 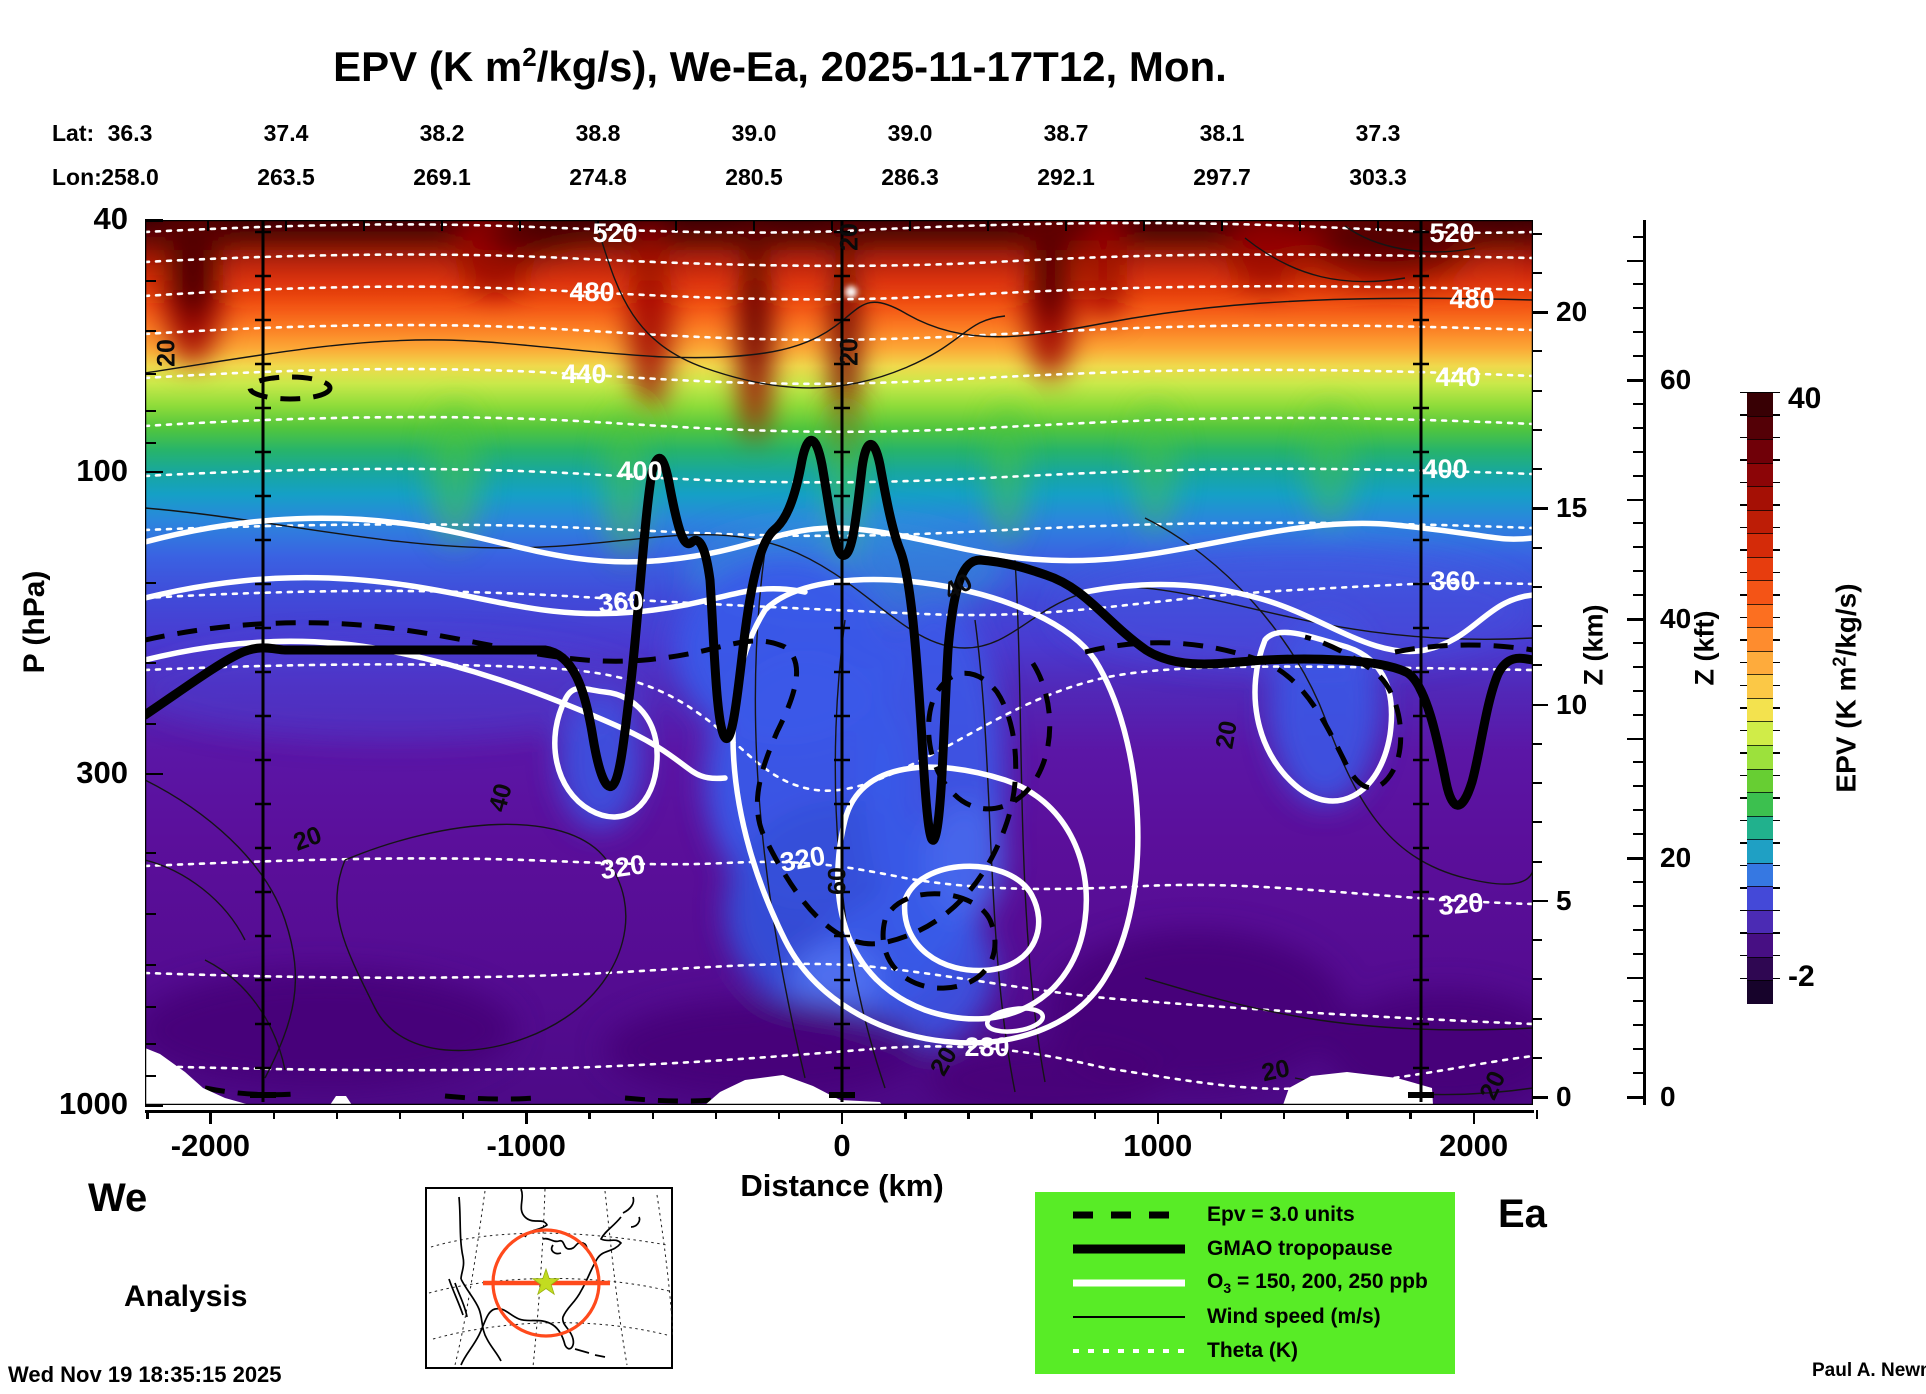 I want to click on legend-dotted-white-line-icon, so click(x=1129, y=1351).